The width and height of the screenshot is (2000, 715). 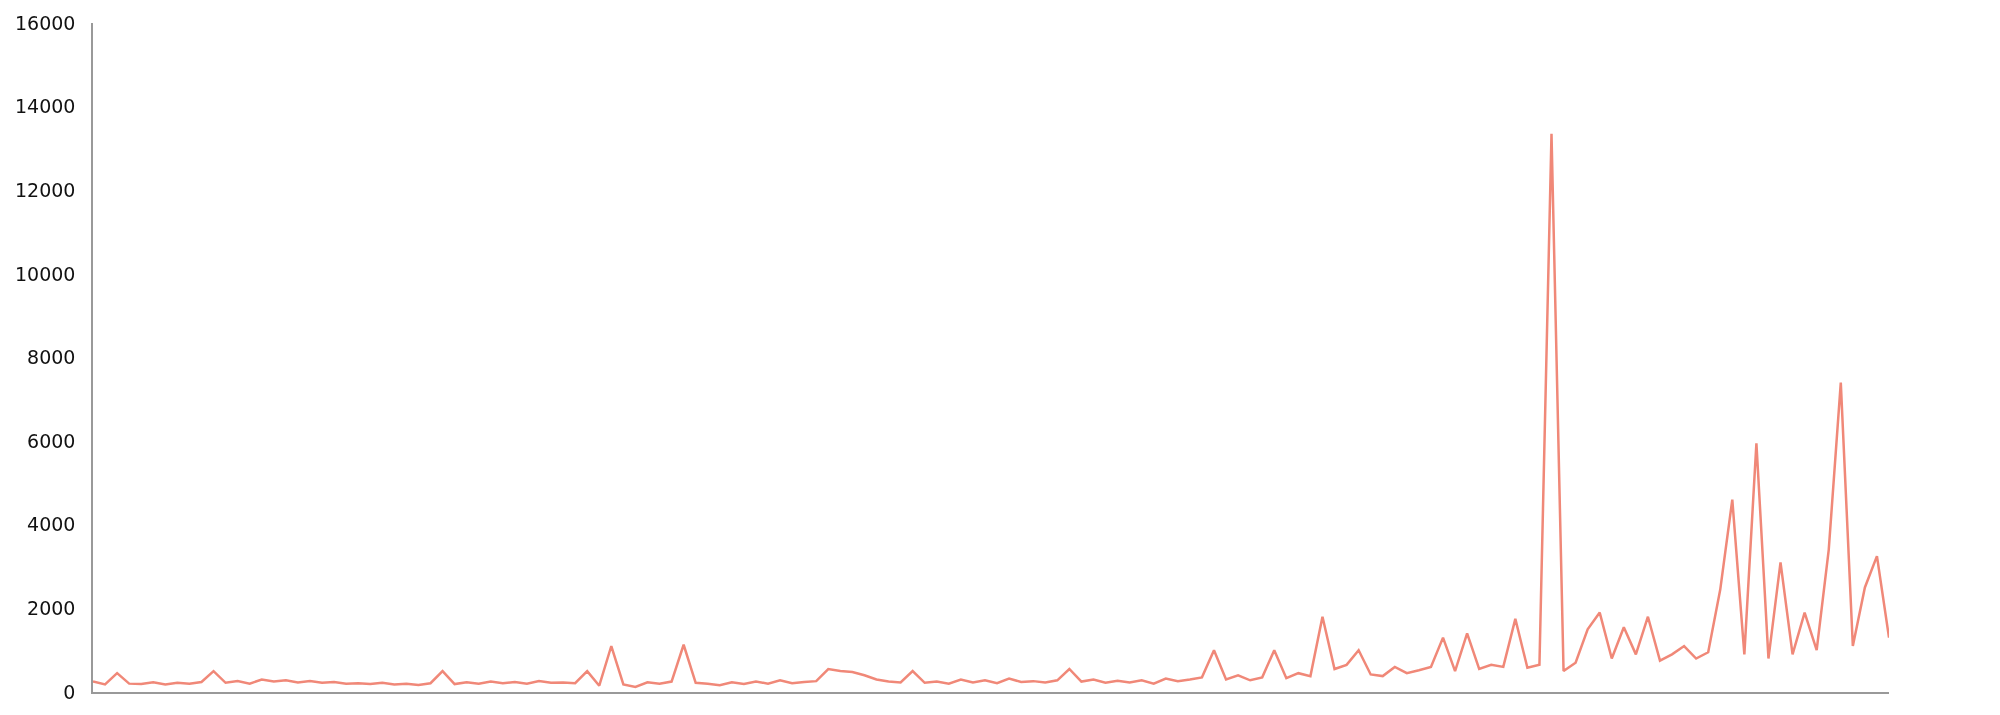 I want to click on y-tick-label: 16000, so click(x=45, y=22).